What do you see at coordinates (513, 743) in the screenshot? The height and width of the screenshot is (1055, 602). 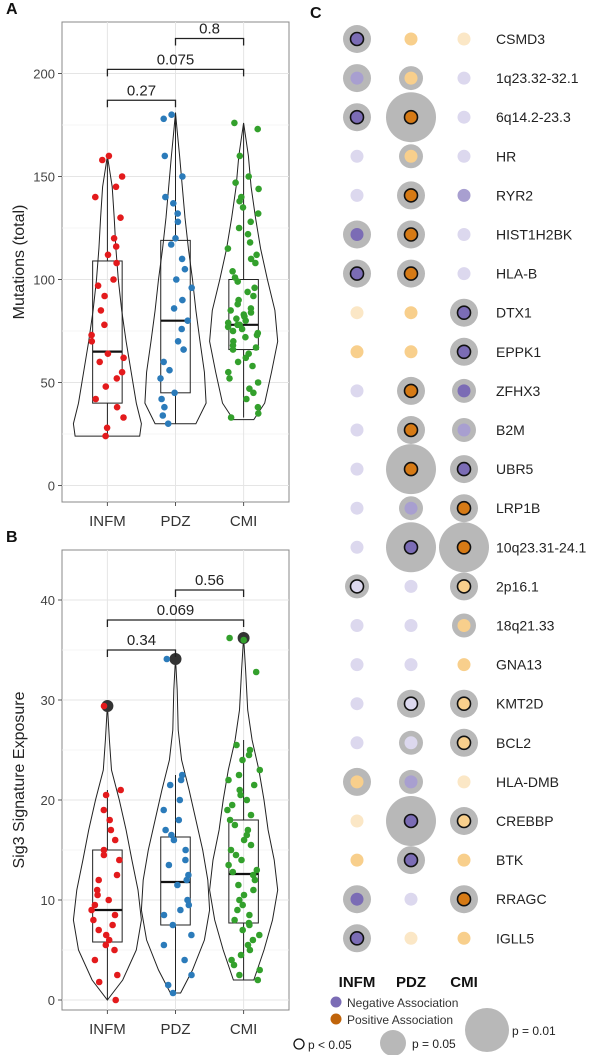 I see `row-label: BCL2` at bounding box center [513, 743].